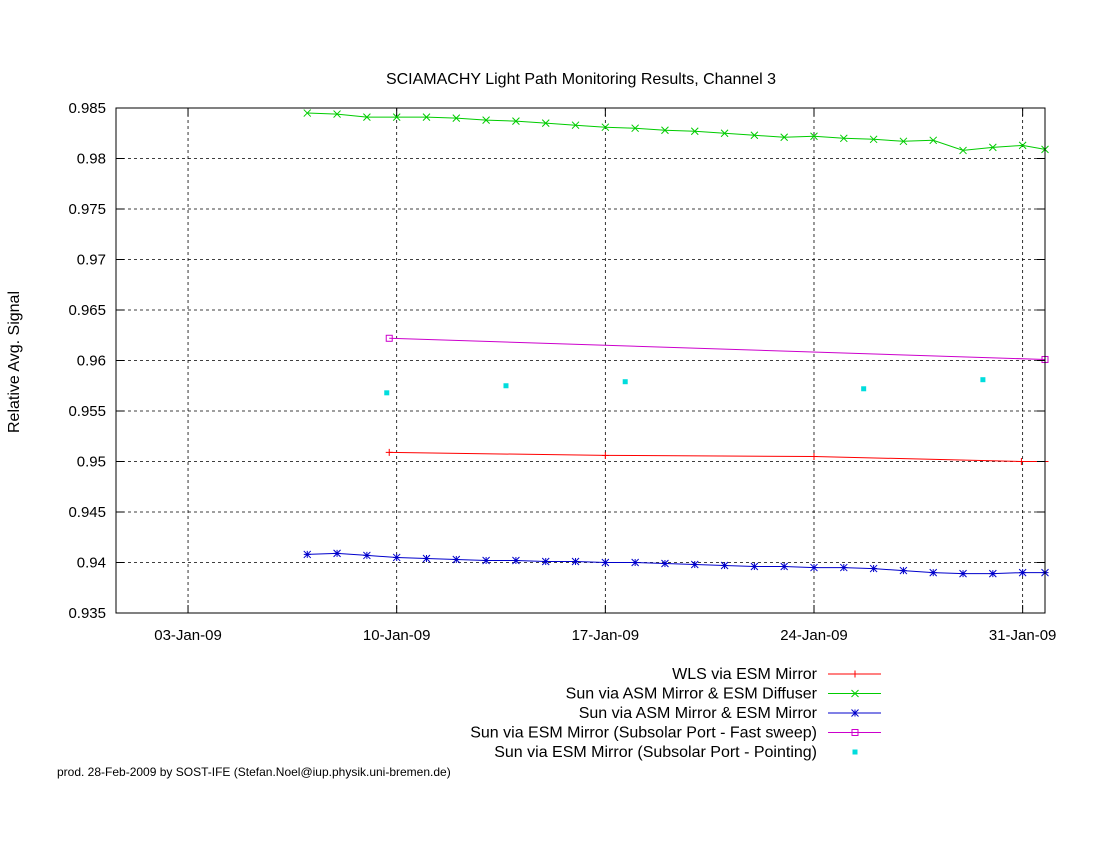  What do you see at coordinates (87, 310) in the screenshot?
I see `y-tick-label: 0.965` at bounding box center [87, 310].